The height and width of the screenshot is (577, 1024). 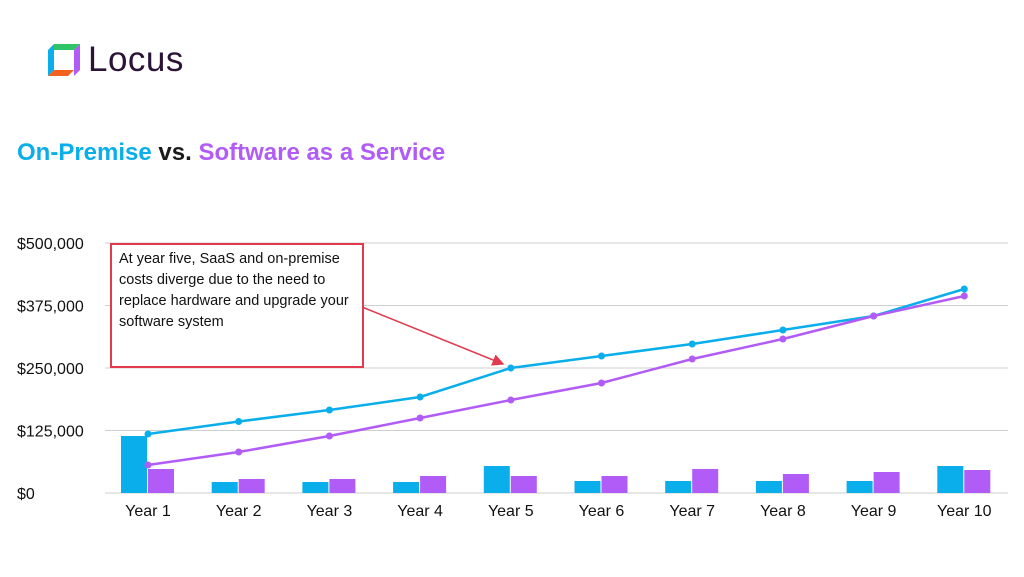 I want to click on title-vs: vs., so click(x=175, y=152).